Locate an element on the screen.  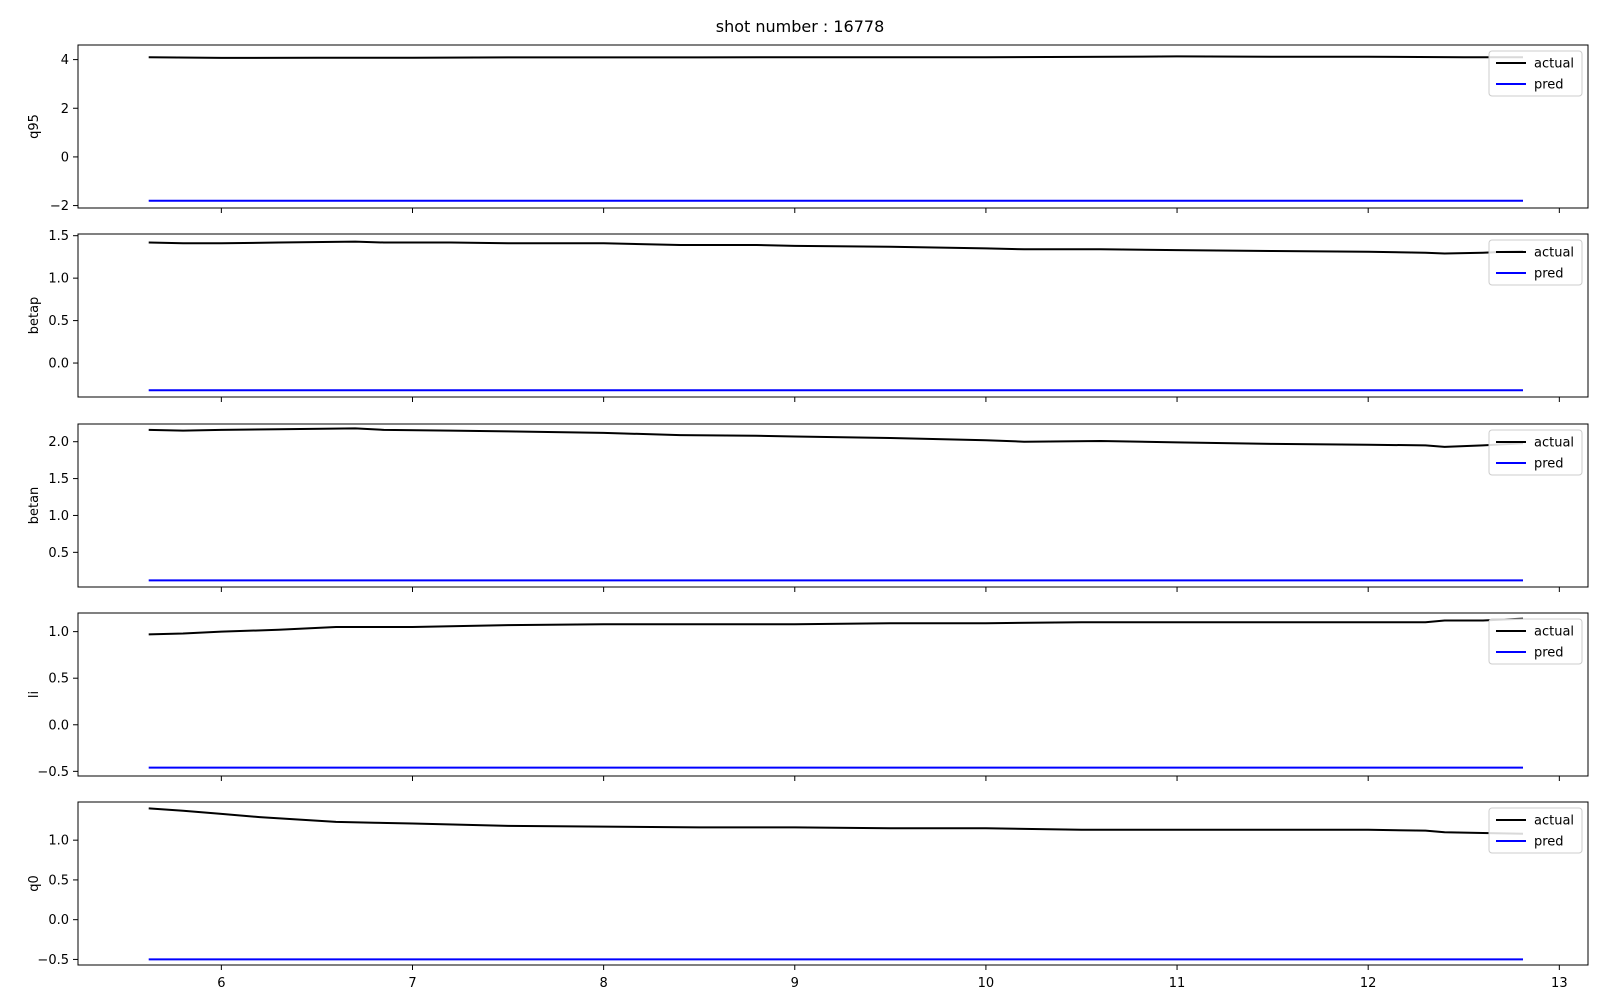
x-tick-label: 13 is located at coordinates (1559, 983).